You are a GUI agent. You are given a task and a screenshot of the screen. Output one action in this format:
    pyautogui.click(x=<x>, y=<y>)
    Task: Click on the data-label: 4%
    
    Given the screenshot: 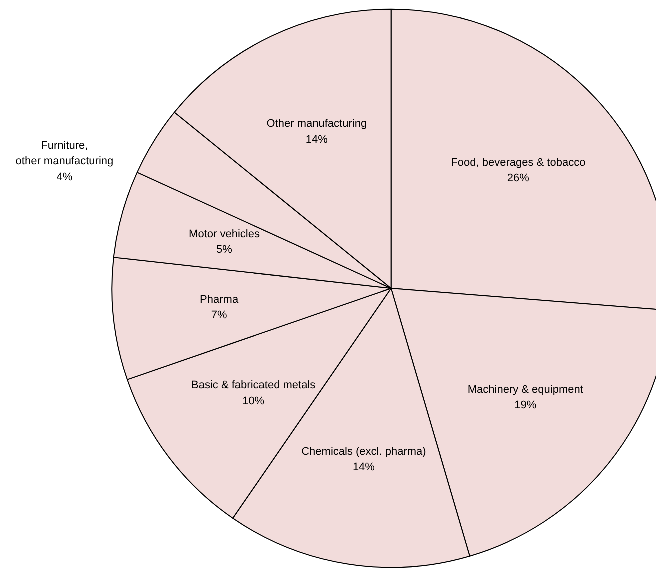 What is the action you would take?
    pyautogui.click(x=64, y=177)
    